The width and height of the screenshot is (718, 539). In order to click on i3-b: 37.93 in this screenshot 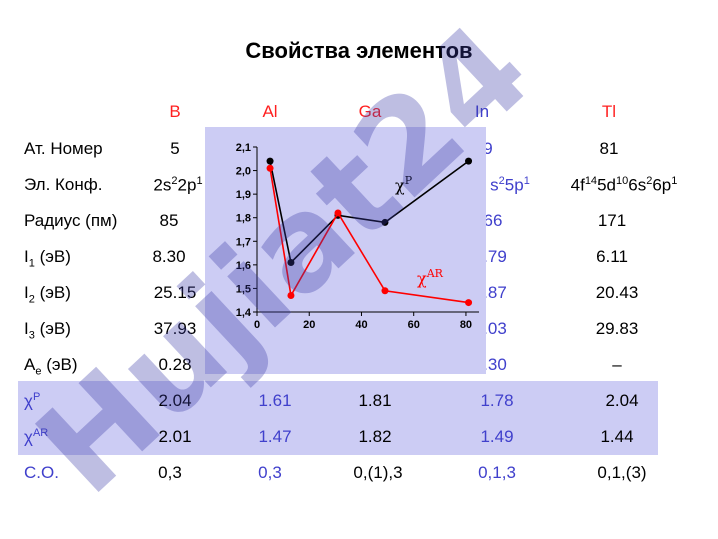, I will do `click(175, 328)`.